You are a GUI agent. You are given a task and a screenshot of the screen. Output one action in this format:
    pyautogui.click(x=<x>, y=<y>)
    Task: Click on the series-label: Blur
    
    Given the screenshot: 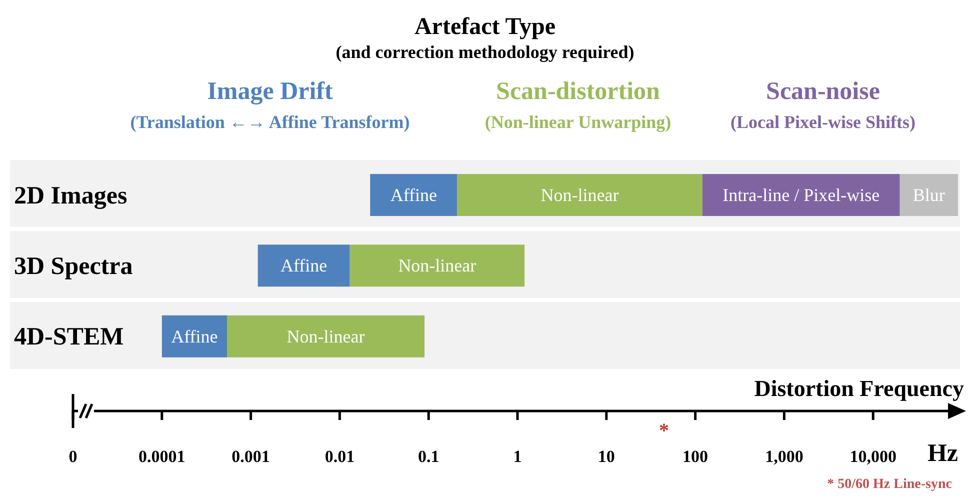 What is the action you would take?
    pyautogui.click(x=928, y=195)
    